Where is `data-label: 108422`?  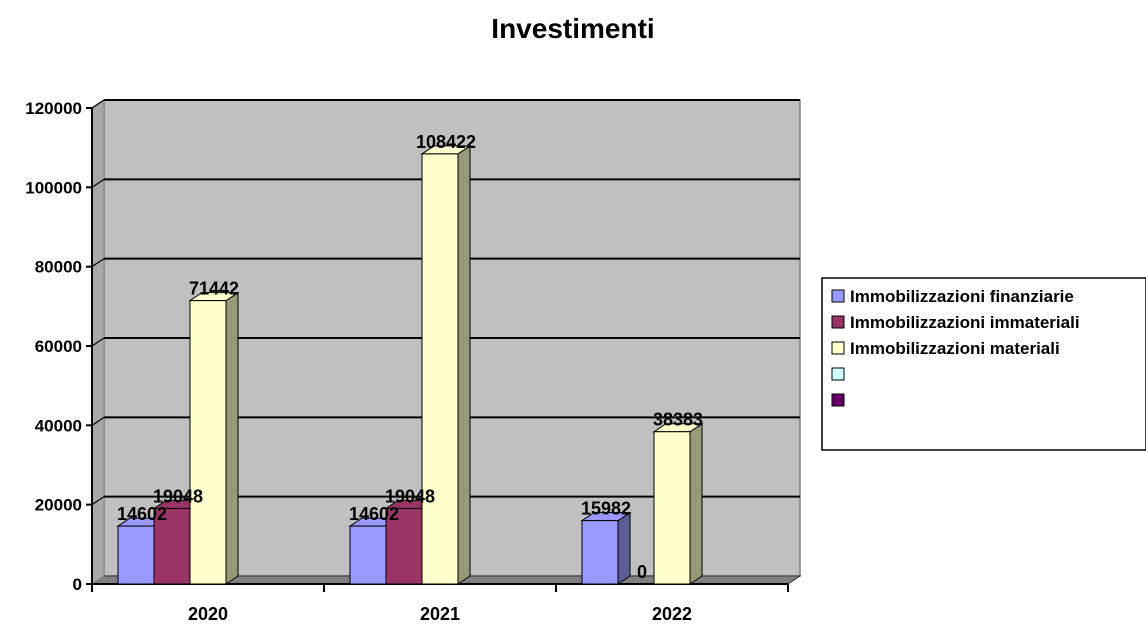
data-label: 108422 is located at coordinates (446, 142).